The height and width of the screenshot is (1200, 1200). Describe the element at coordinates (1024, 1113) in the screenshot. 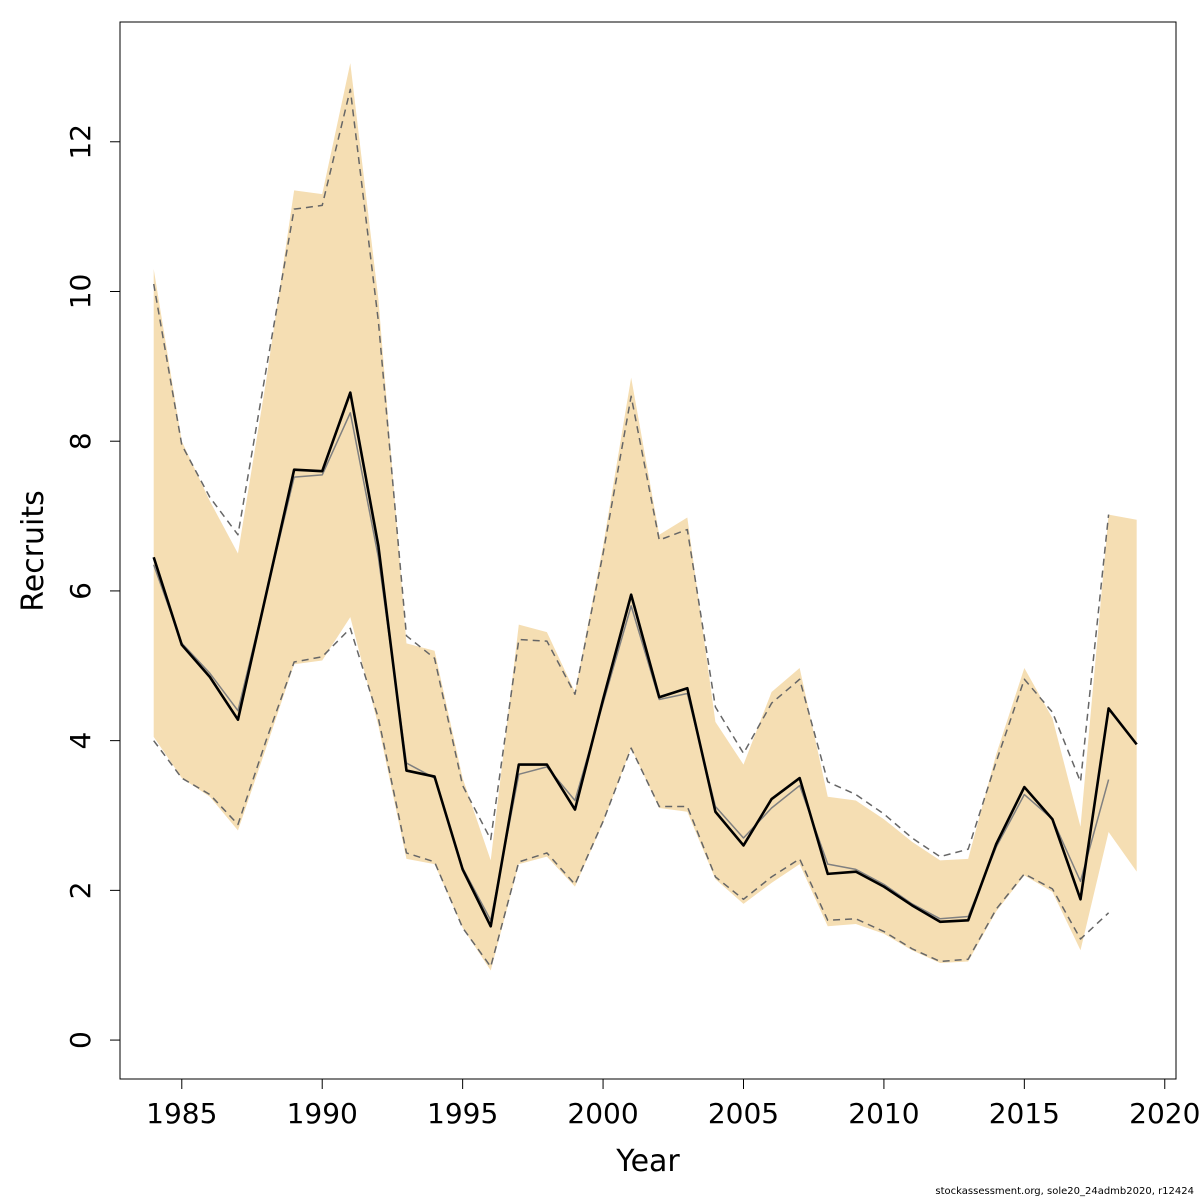

I see `x-tick-label: 2015` at that location.